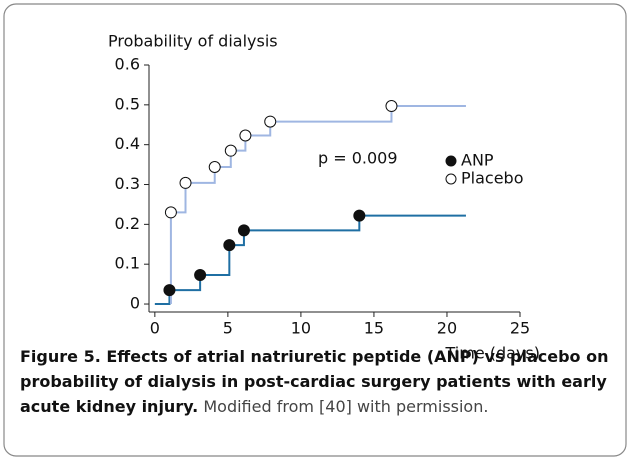 This screenshot has height=465, width=631. I want to click on x-axis-label: Time (days), so click(493, 353).